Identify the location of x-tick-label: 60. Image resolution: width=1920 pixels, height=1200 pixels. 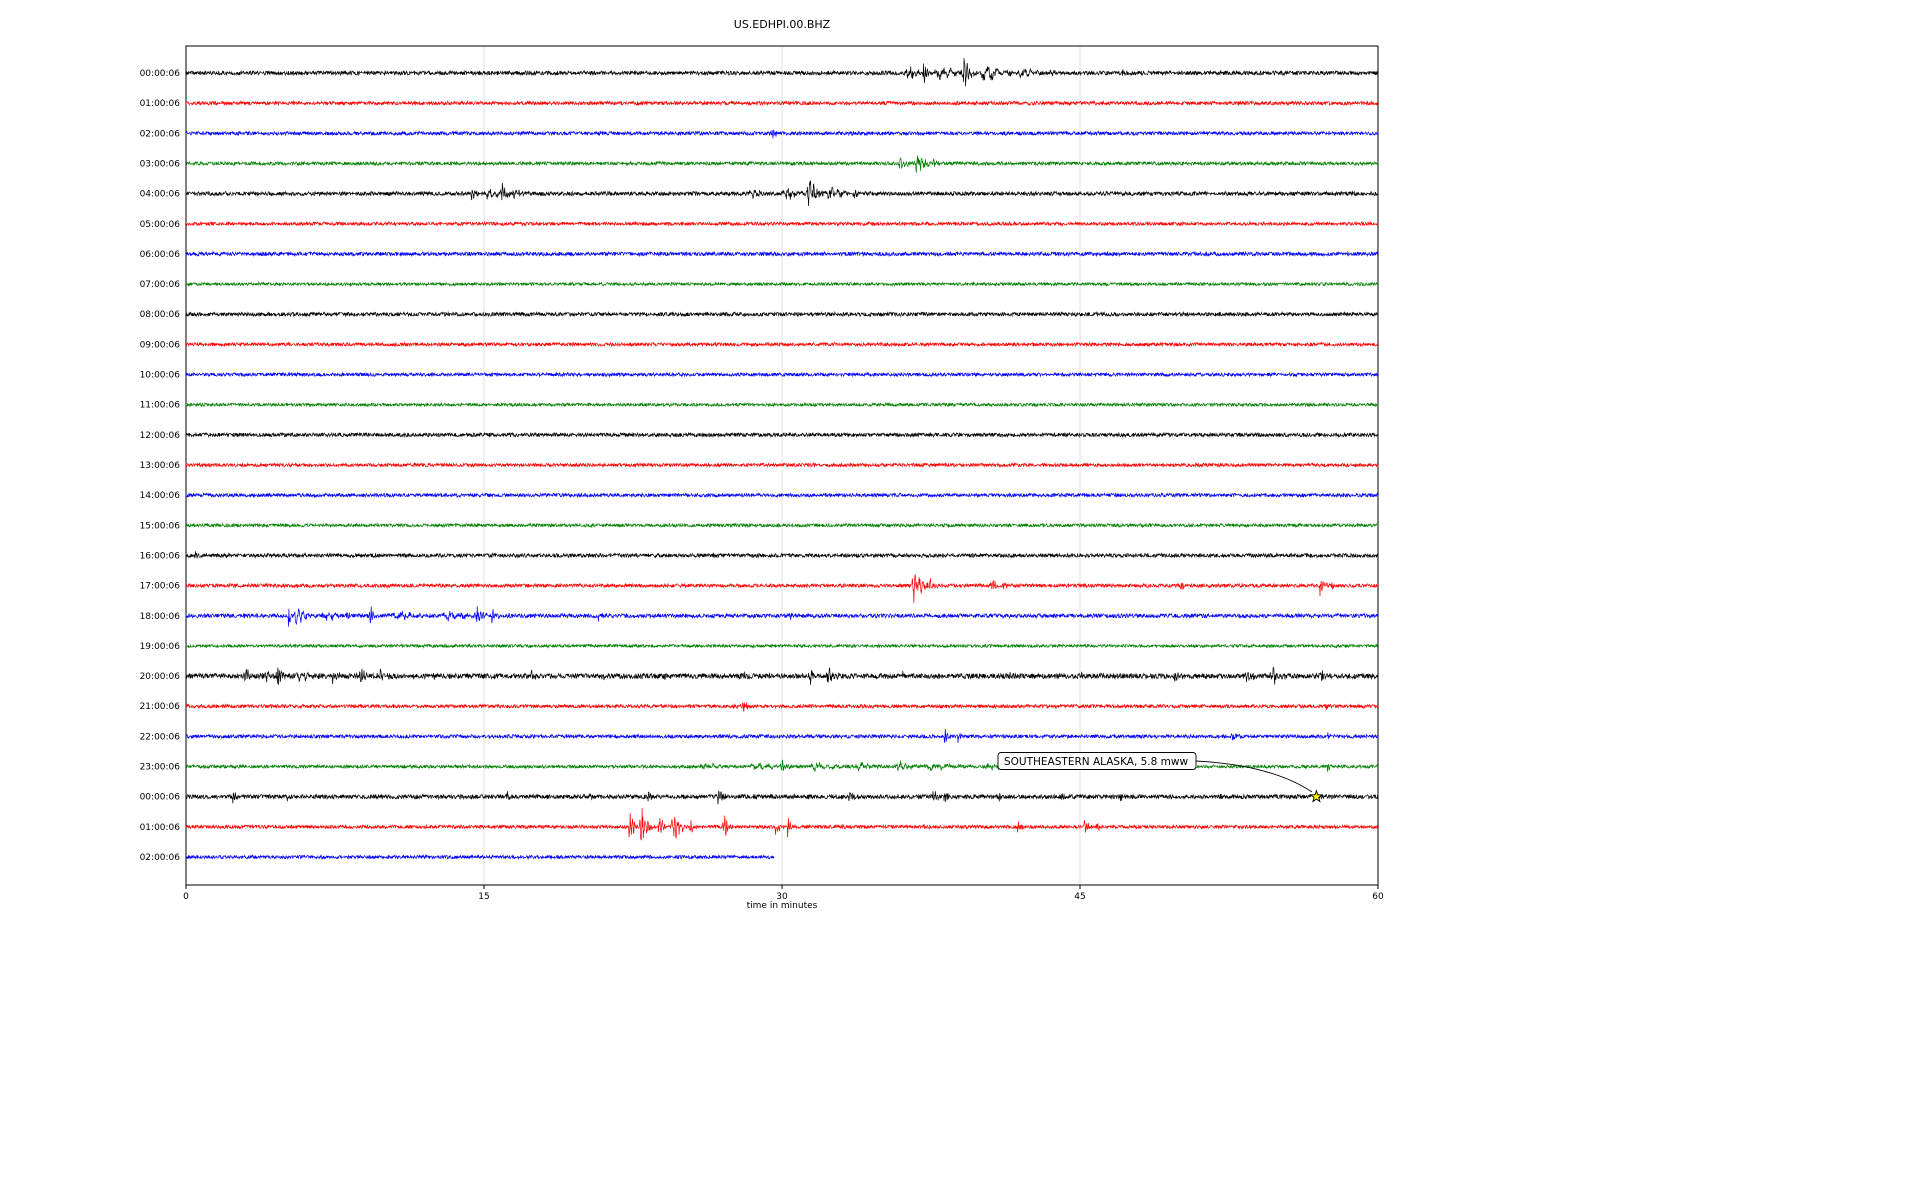
(1378, 897).